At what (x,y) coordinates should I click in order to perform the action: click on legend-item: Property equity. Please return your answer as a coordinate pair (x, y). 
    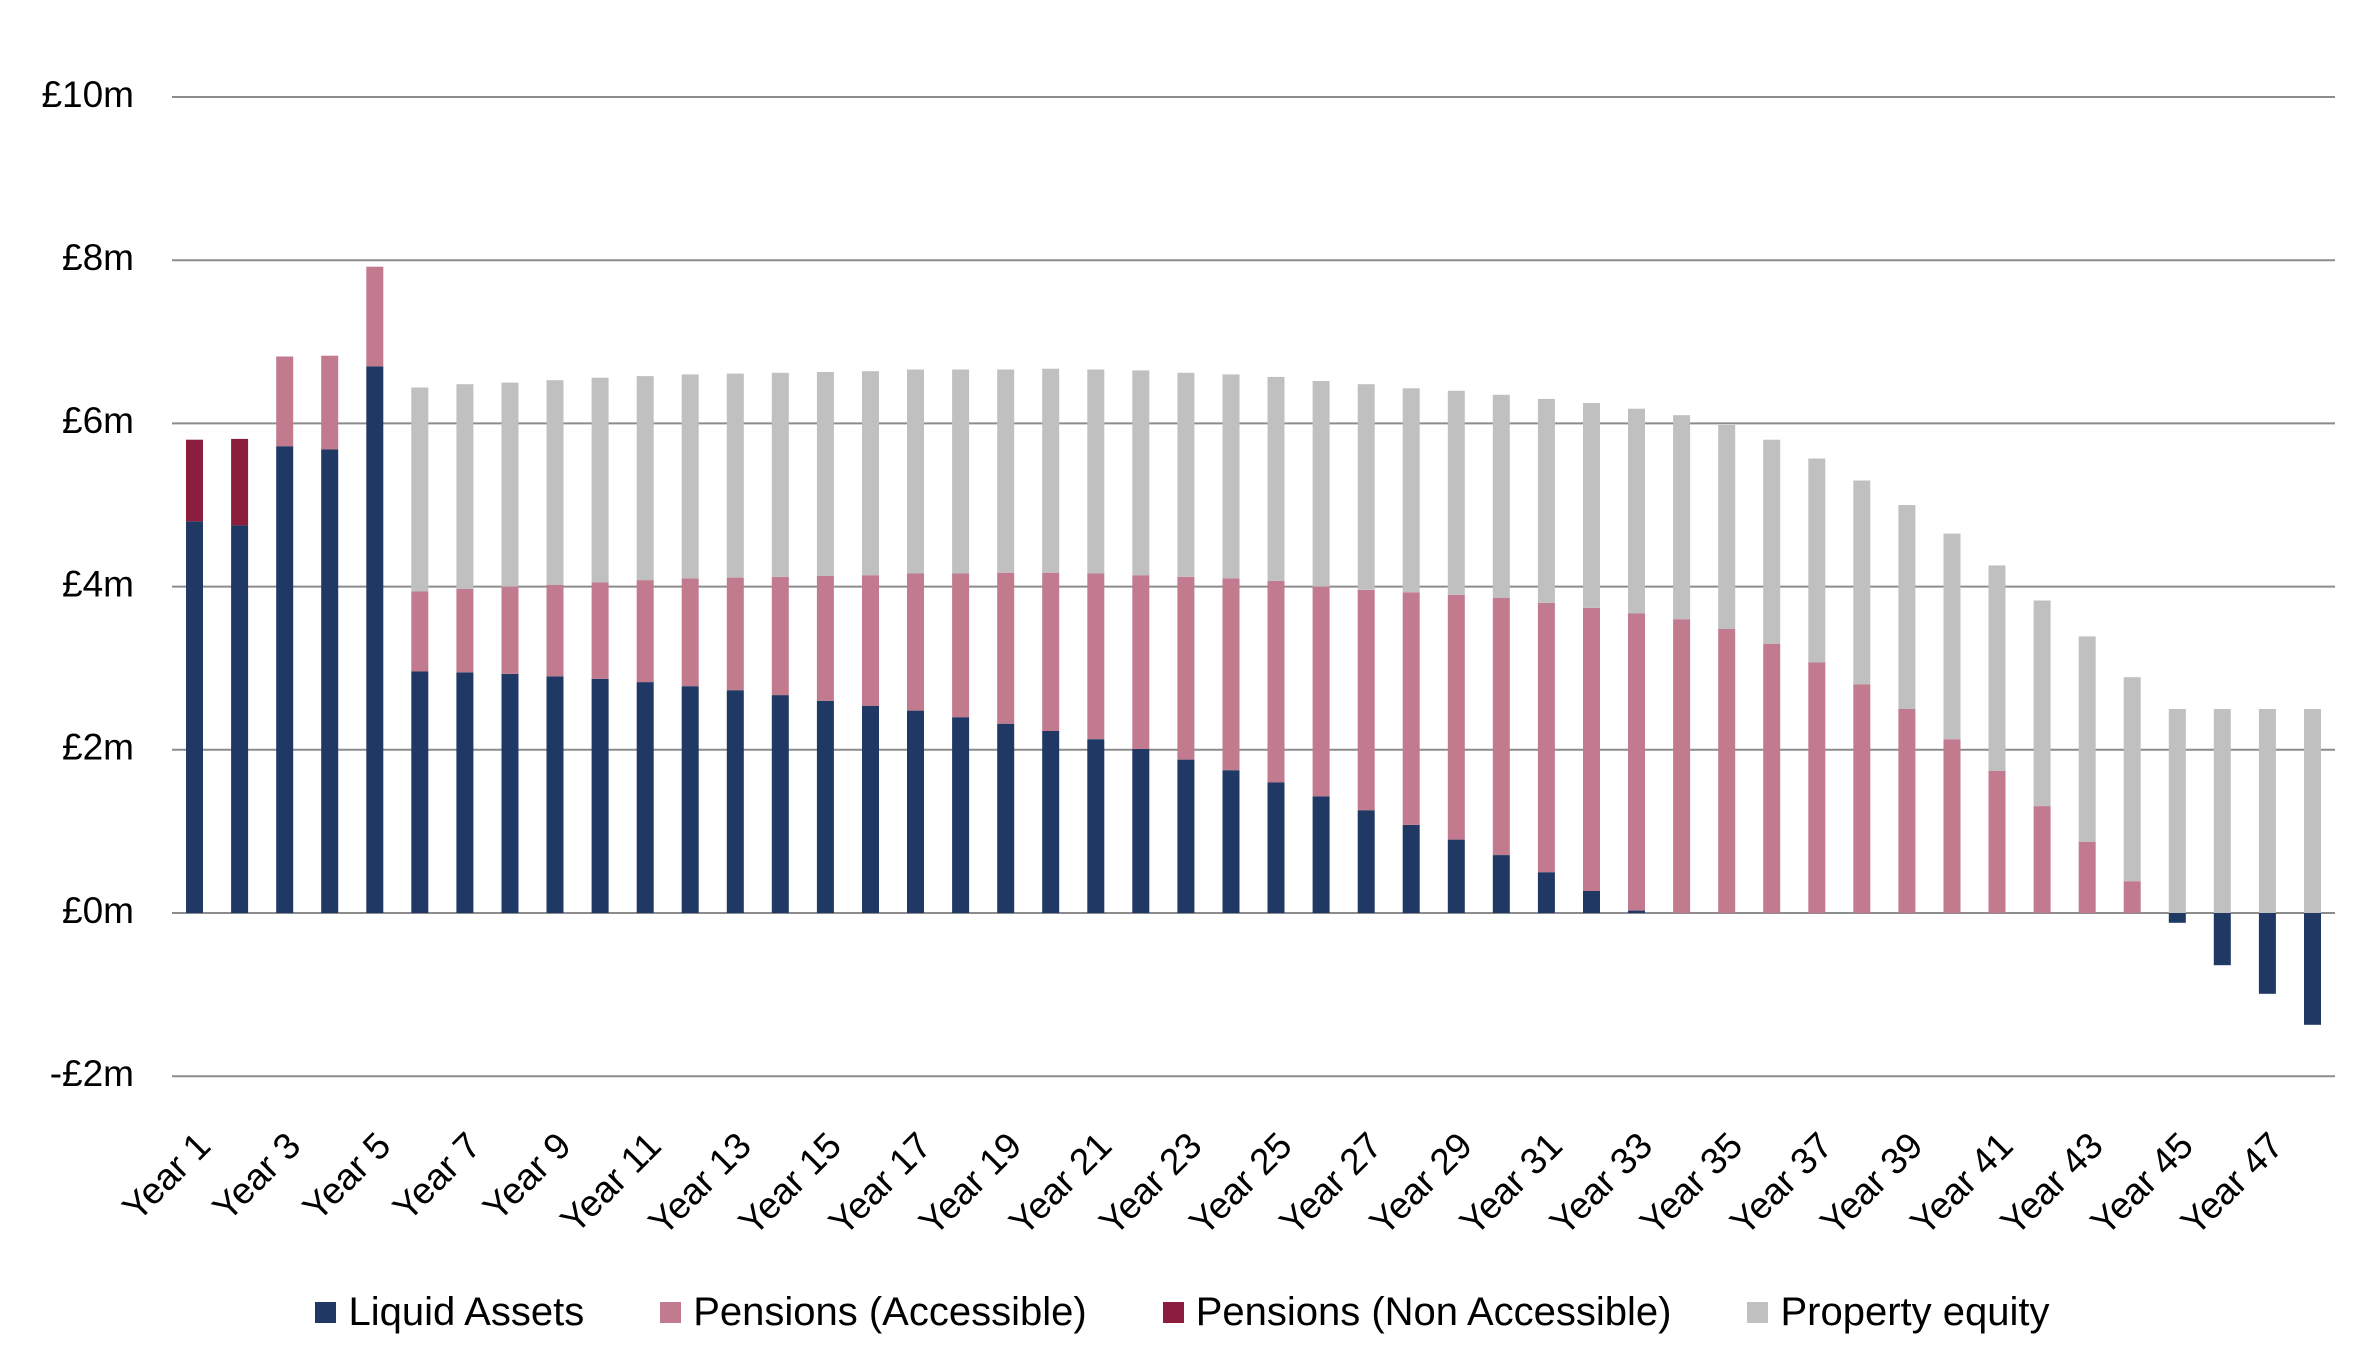
    Looking at the image, I should click on (1898, 1312).